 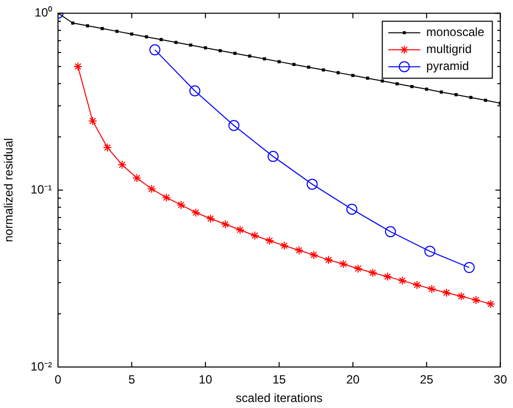 I want to click on x-tick-label: 10, so click(x=205, y=379).